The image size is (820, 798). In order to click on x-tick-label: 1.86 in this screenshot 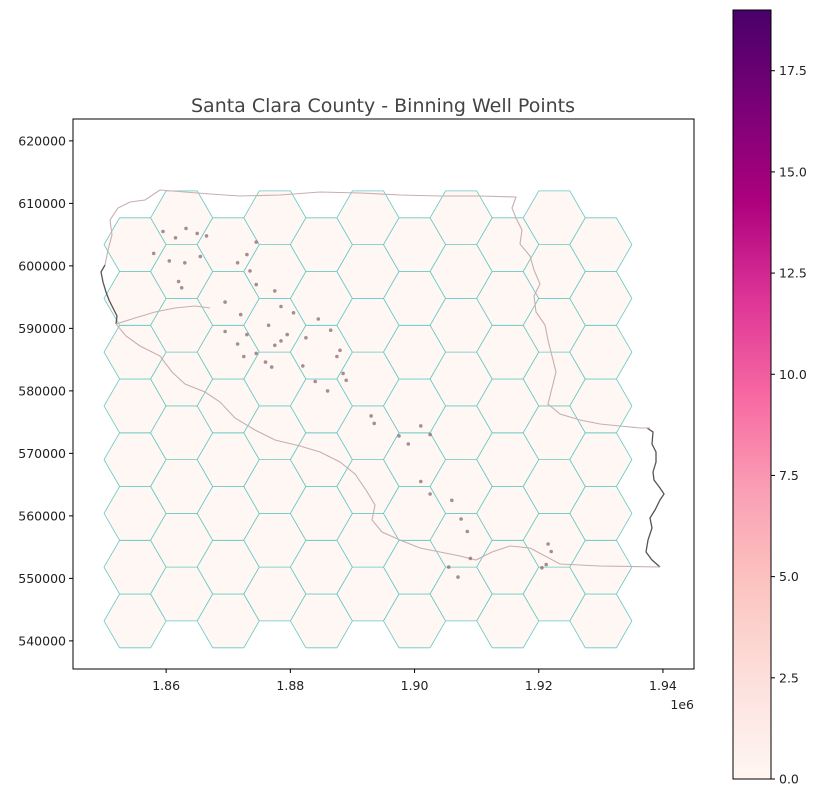, I will do `click(166, 685)`.